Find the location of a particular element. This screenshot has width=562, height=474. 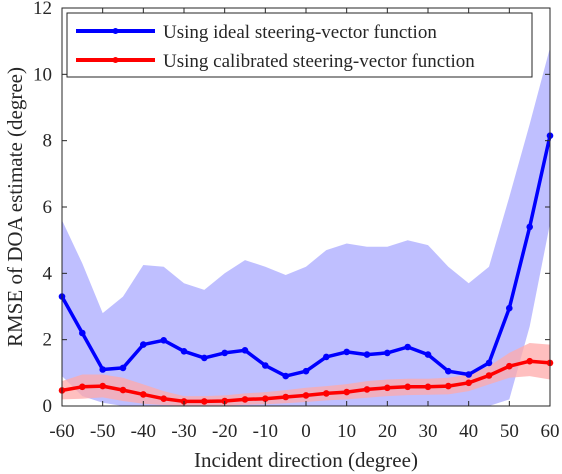

y-tick-label: 8 is located at coordinates (48, 141).